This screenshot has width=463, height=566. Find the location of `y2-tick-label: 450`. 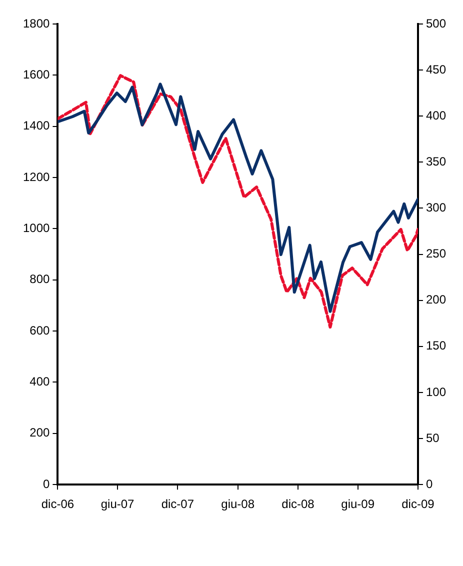

y2-tick-label: 450 is located at coordinates (436, 69).